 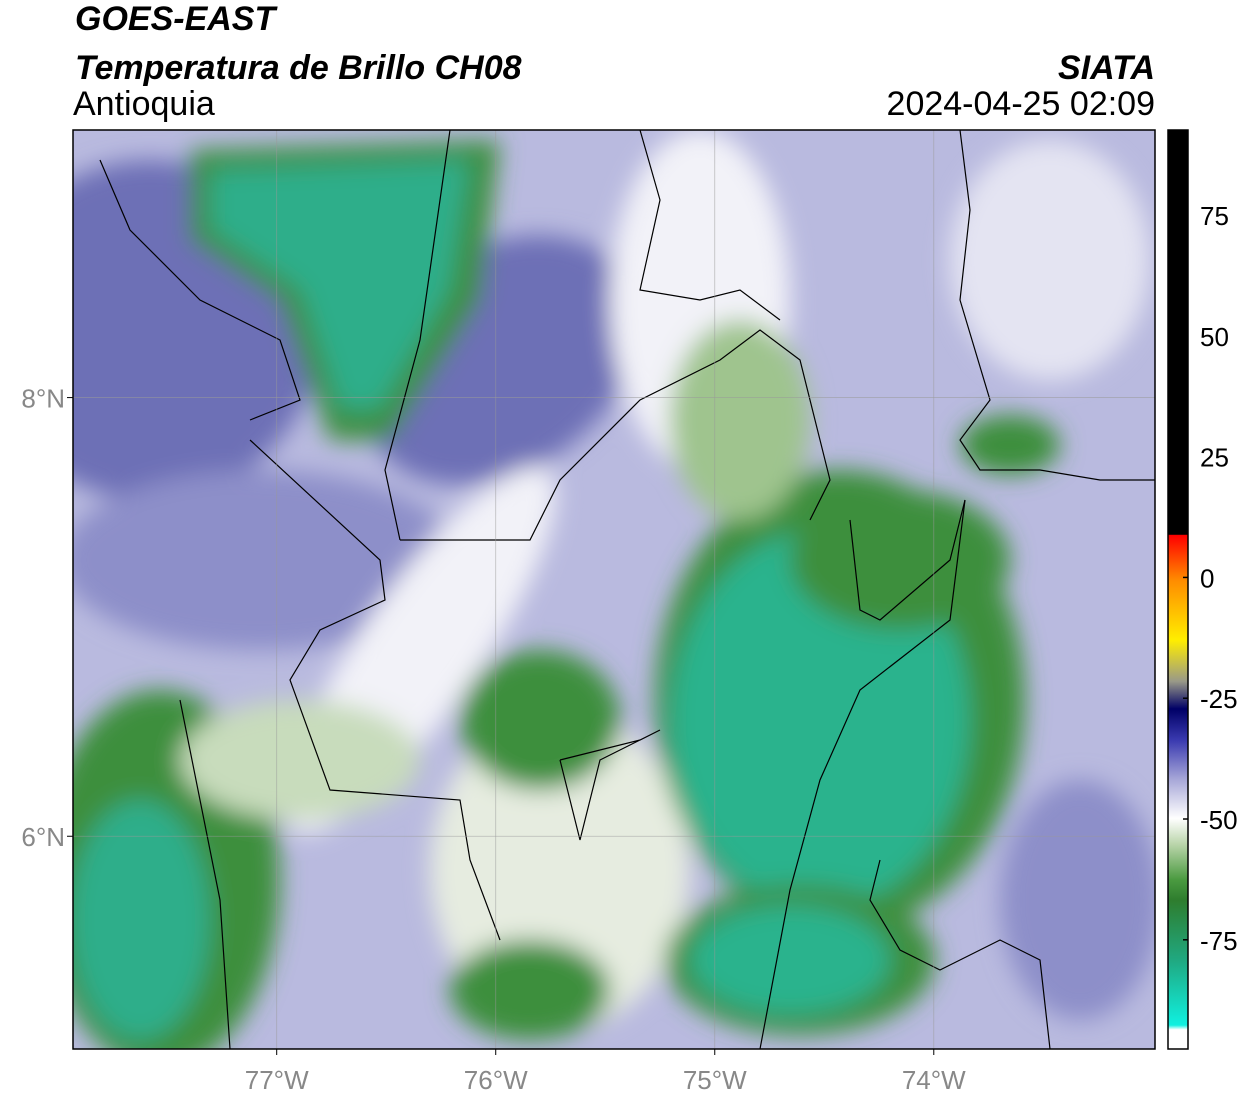 I want to click on satellite-title: GOES-EAST, so click(x=176, y=19).